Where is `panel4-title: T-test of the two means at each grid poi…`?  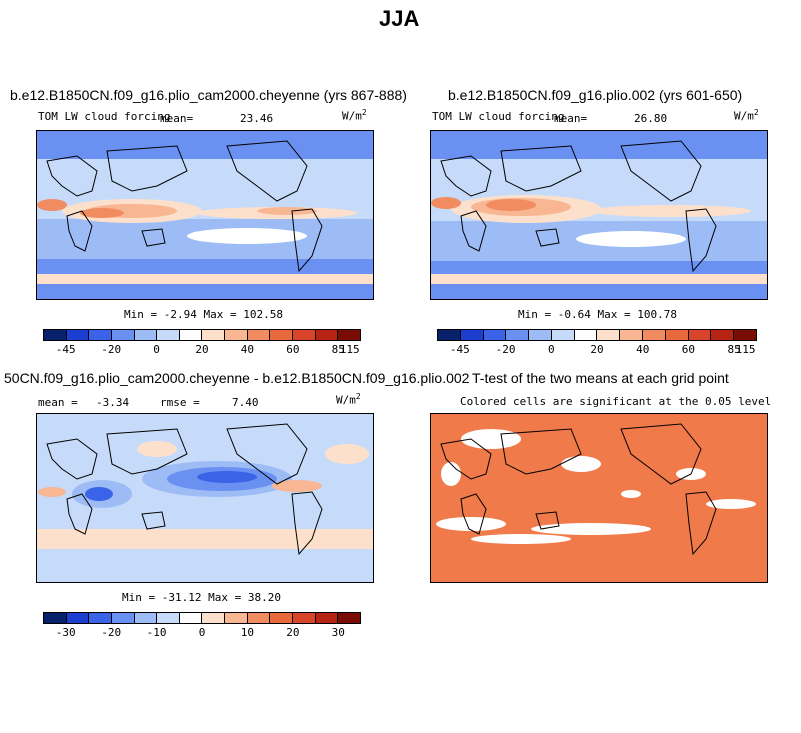
panel4-title: T-test of the two means at each grid poi… is located at coordinates (600, 378).